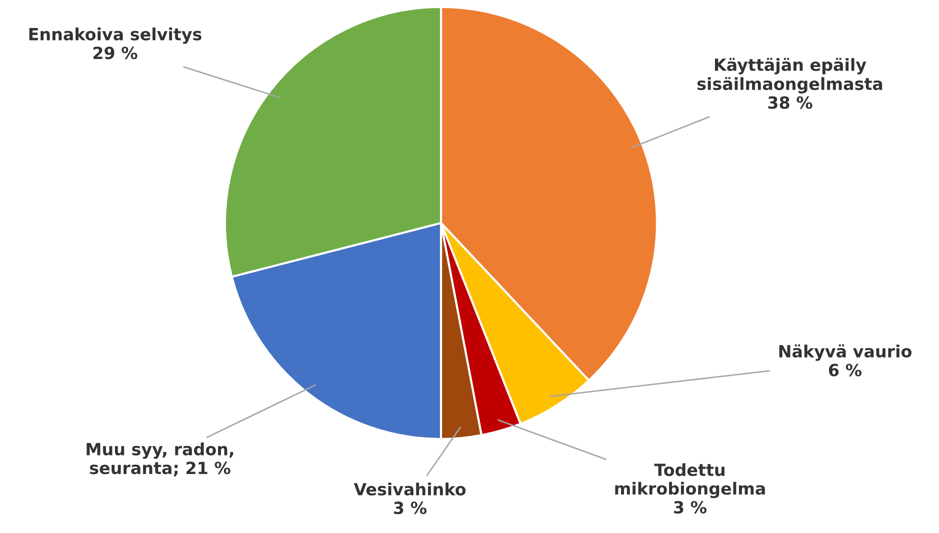 This screenshot has width=939, height=533. What do you see at coordinates (115, 53) in the screenshot?
I see `data-label: 29 %` at bounding box center [115, 53].